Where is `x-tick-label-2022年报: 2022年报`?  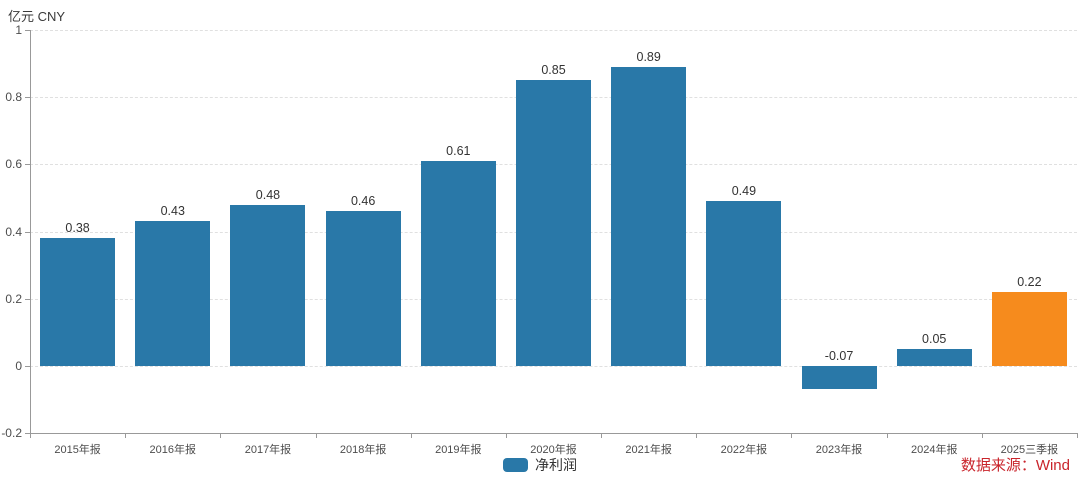 x-tick-label-2022年报: 2022年报 is located at coordinates (744, 450).